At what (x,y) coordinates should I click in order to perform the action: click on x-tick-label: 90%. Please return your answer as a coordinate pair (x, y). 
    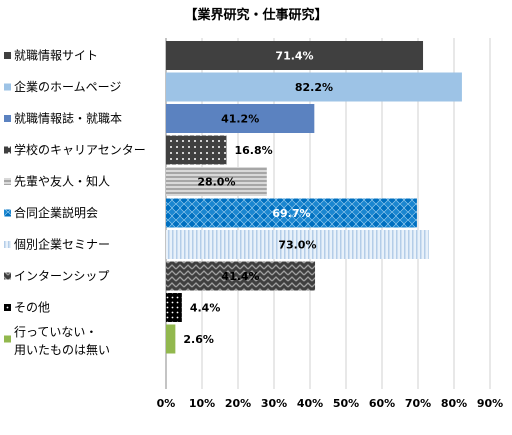
    Looking at the image, I should click on (490, 403).